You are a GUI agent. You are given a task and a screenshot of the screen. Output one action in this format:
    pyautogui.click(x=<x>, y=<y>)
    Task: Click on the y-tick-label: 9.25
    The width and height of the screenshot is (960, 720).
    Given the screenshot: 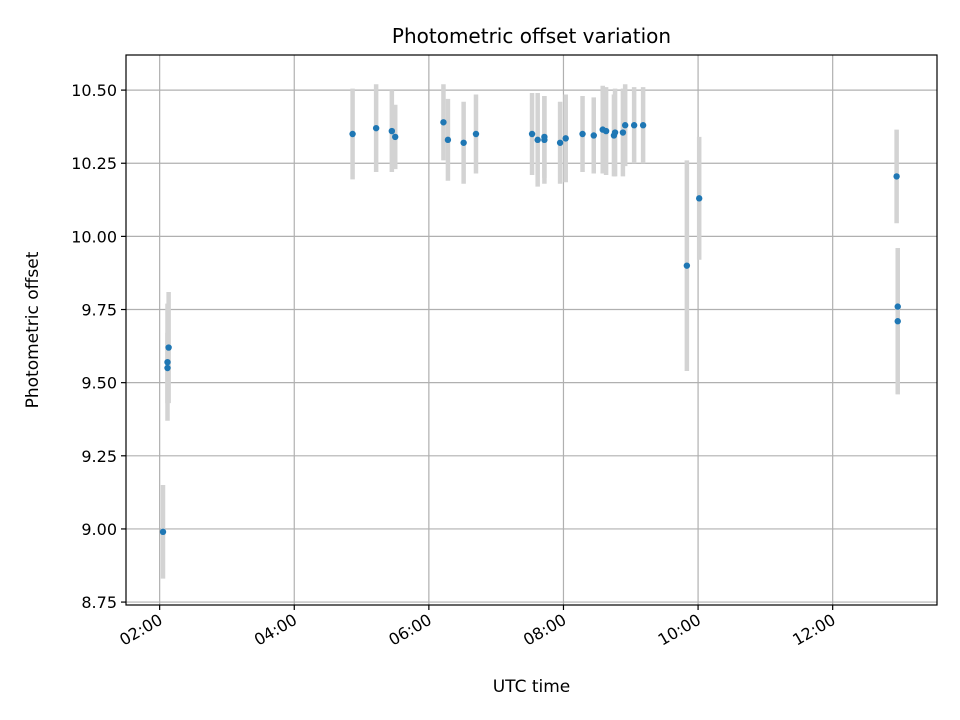 What is the action you would take?
    pyautogui.click(x=99, y=456)
    